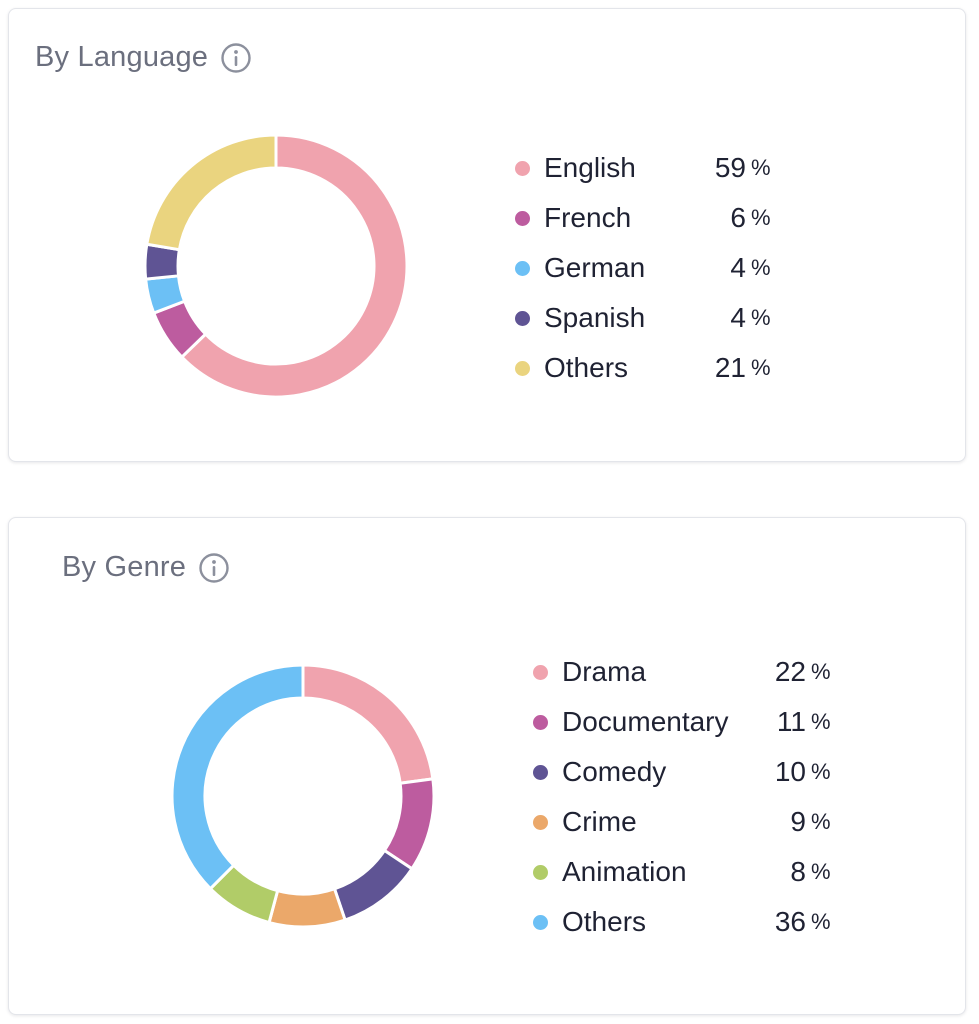 The height and width of the screenshot is (1024, 979). Describe the element at coordinates (595, 267) in the screenshot. I see `legend-label: German` at that location.